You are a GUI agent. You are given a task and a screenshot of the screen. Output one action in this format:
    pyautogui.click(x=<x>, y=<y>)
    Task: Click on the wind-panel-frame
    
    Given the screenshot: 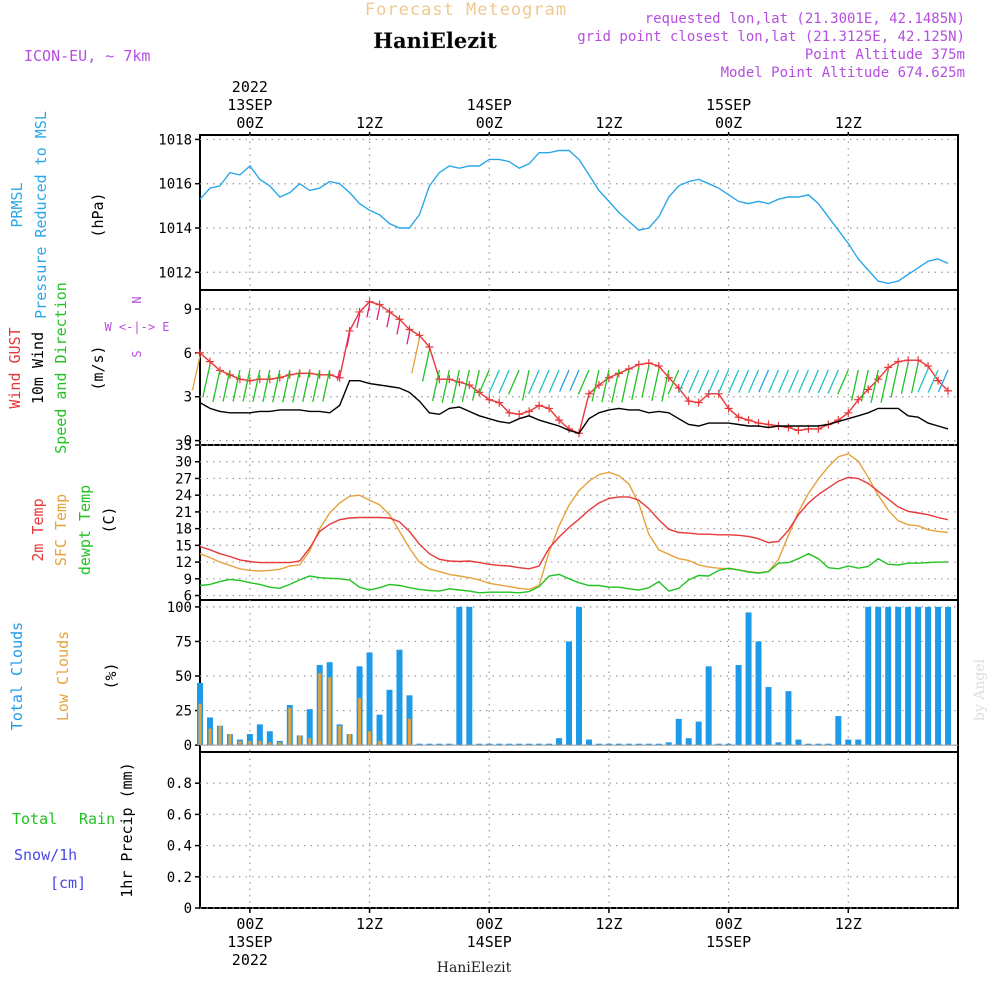 What is the action you would take?
    pyautogui.click(x=579, y=367)
    